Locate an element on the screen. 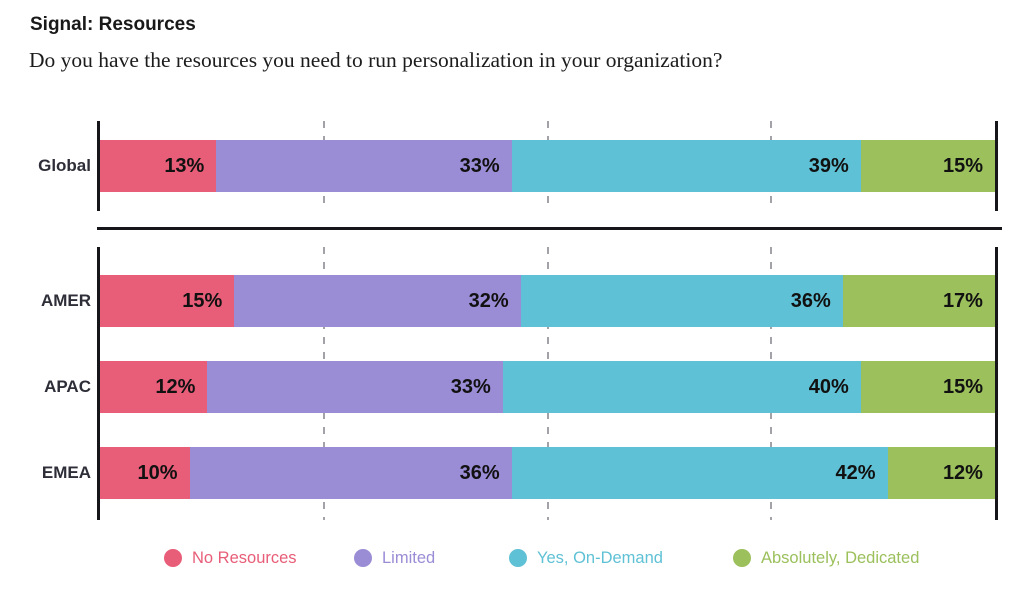 The image size is (1024, 595). bar-row-global: 13% 33% 39% 15% is located at coordinates (547, 166).